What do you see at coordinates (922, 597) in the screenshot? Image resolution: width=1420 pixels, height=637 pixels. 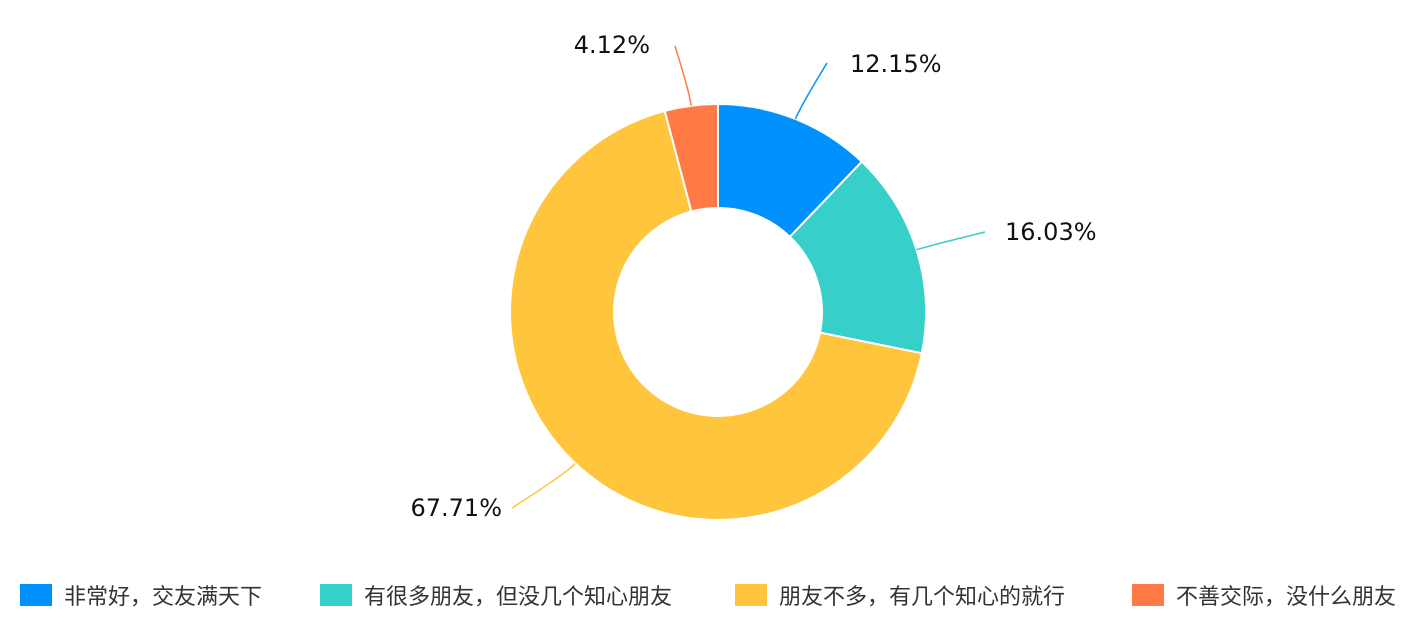 I see `legend-label: 朋友不多，有几个知心的就行` at bounding box center [922, 597].